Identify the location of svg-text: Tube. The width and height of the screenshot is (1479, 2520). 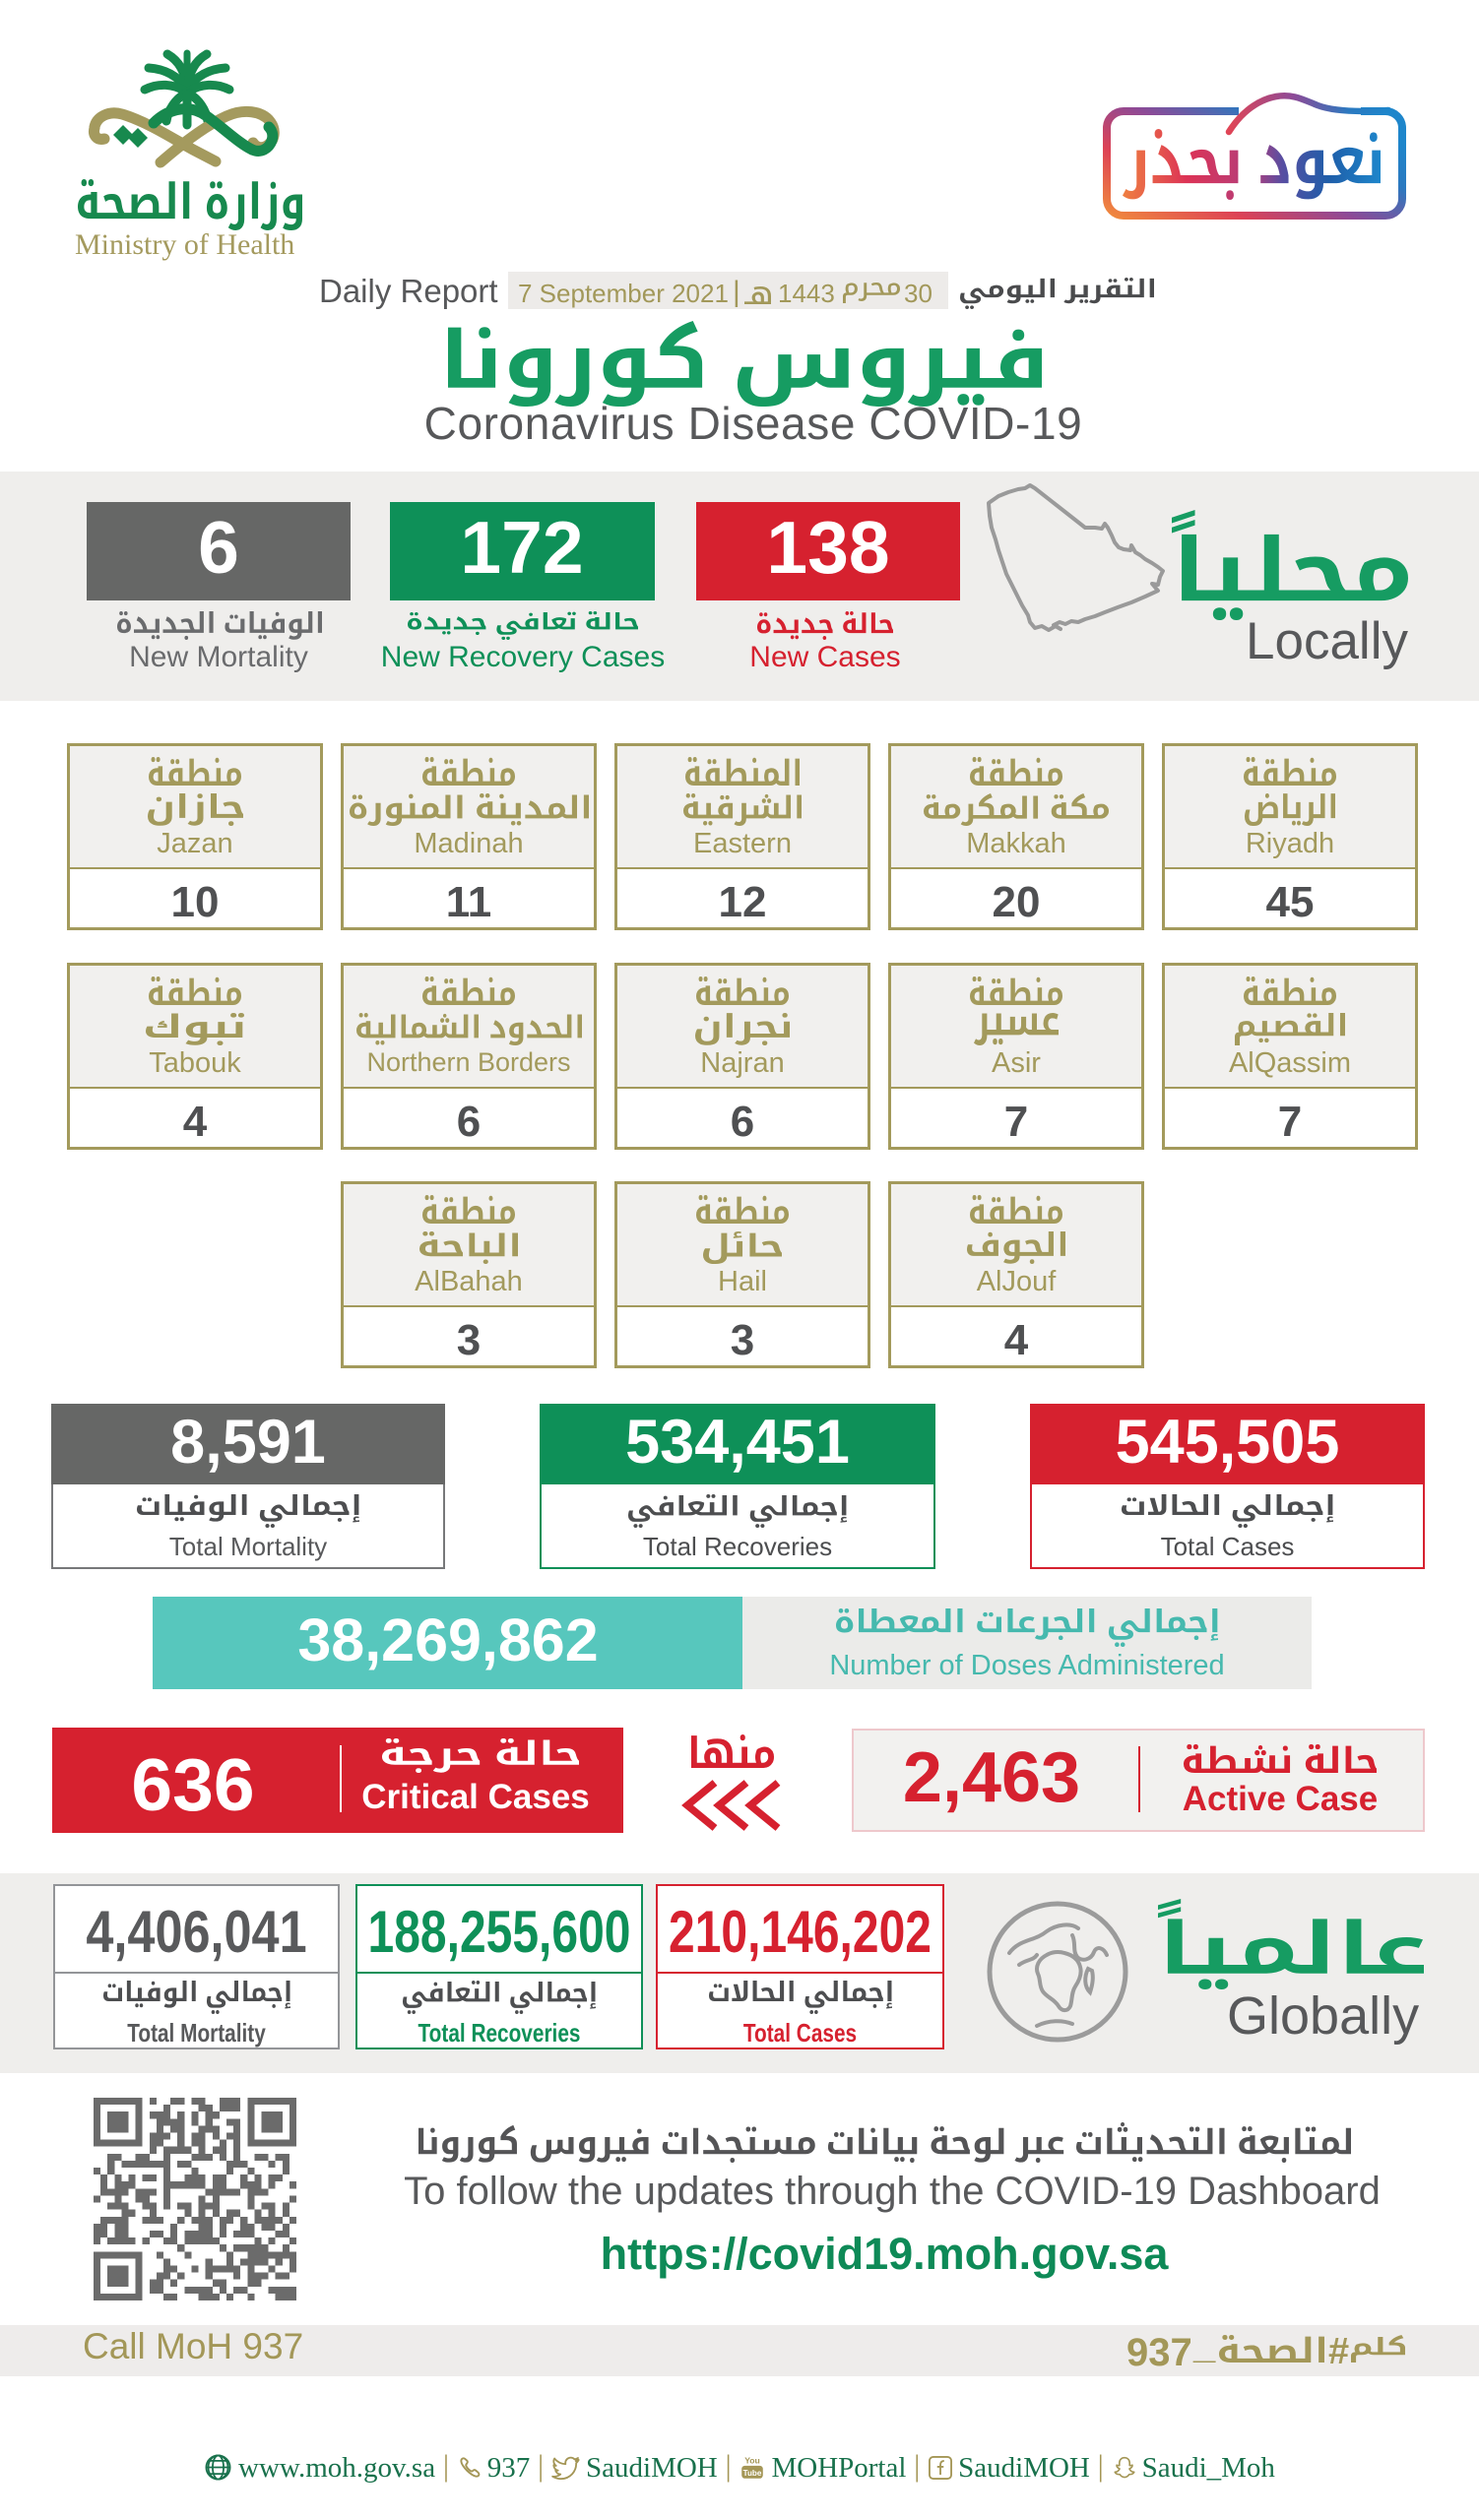
(752, 2473).